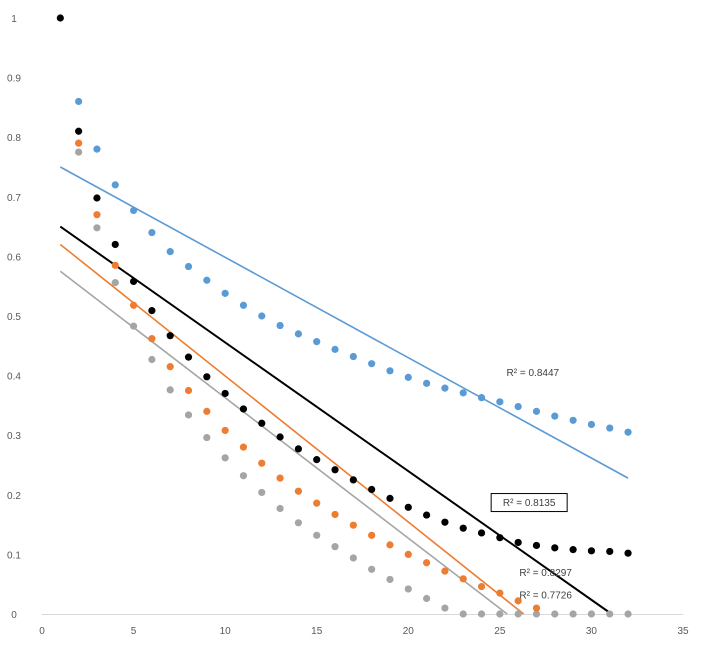 The image size is (702, 646). I want to click on x-tick-label: 10, so click(226, 631).